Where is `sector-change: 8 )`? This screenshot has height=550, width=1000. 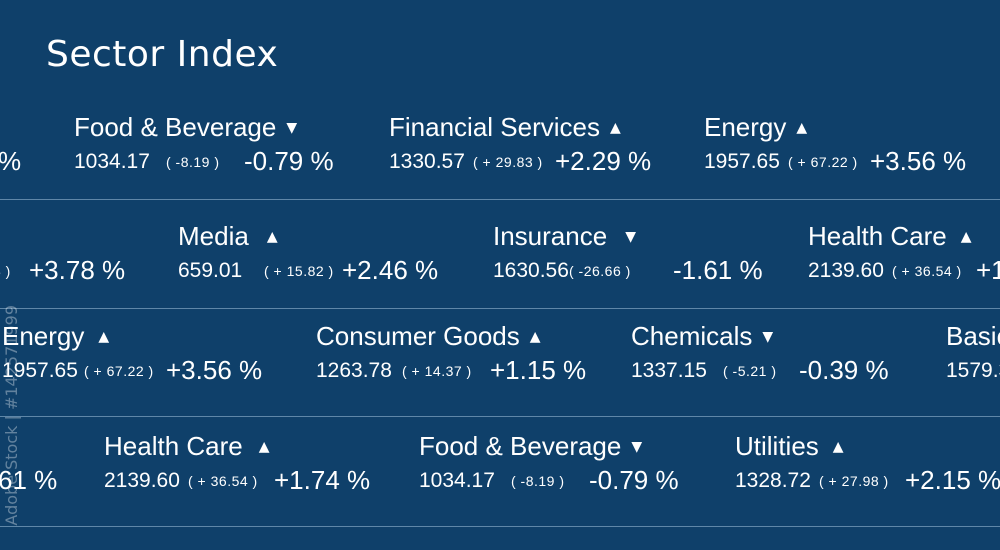
sector-change: 8 ) is located at coordinates (5, 271).